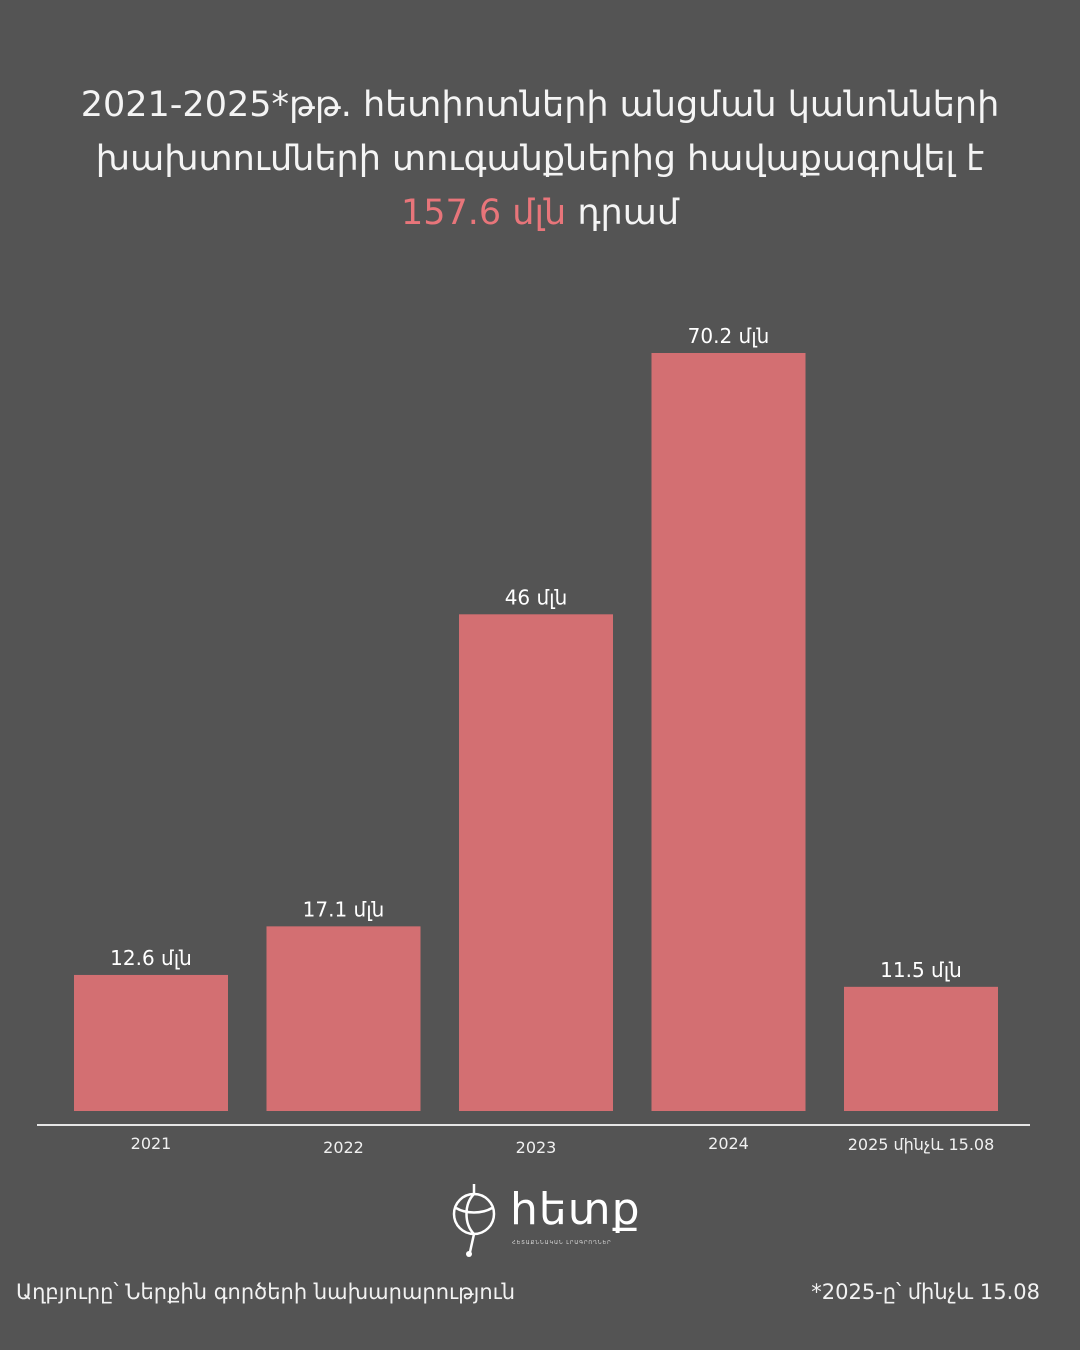  Describe the element at coordinates (921, 1144) in the screenshot. I see `x-tick-label: 2025 մինչև 15.08` at that location.